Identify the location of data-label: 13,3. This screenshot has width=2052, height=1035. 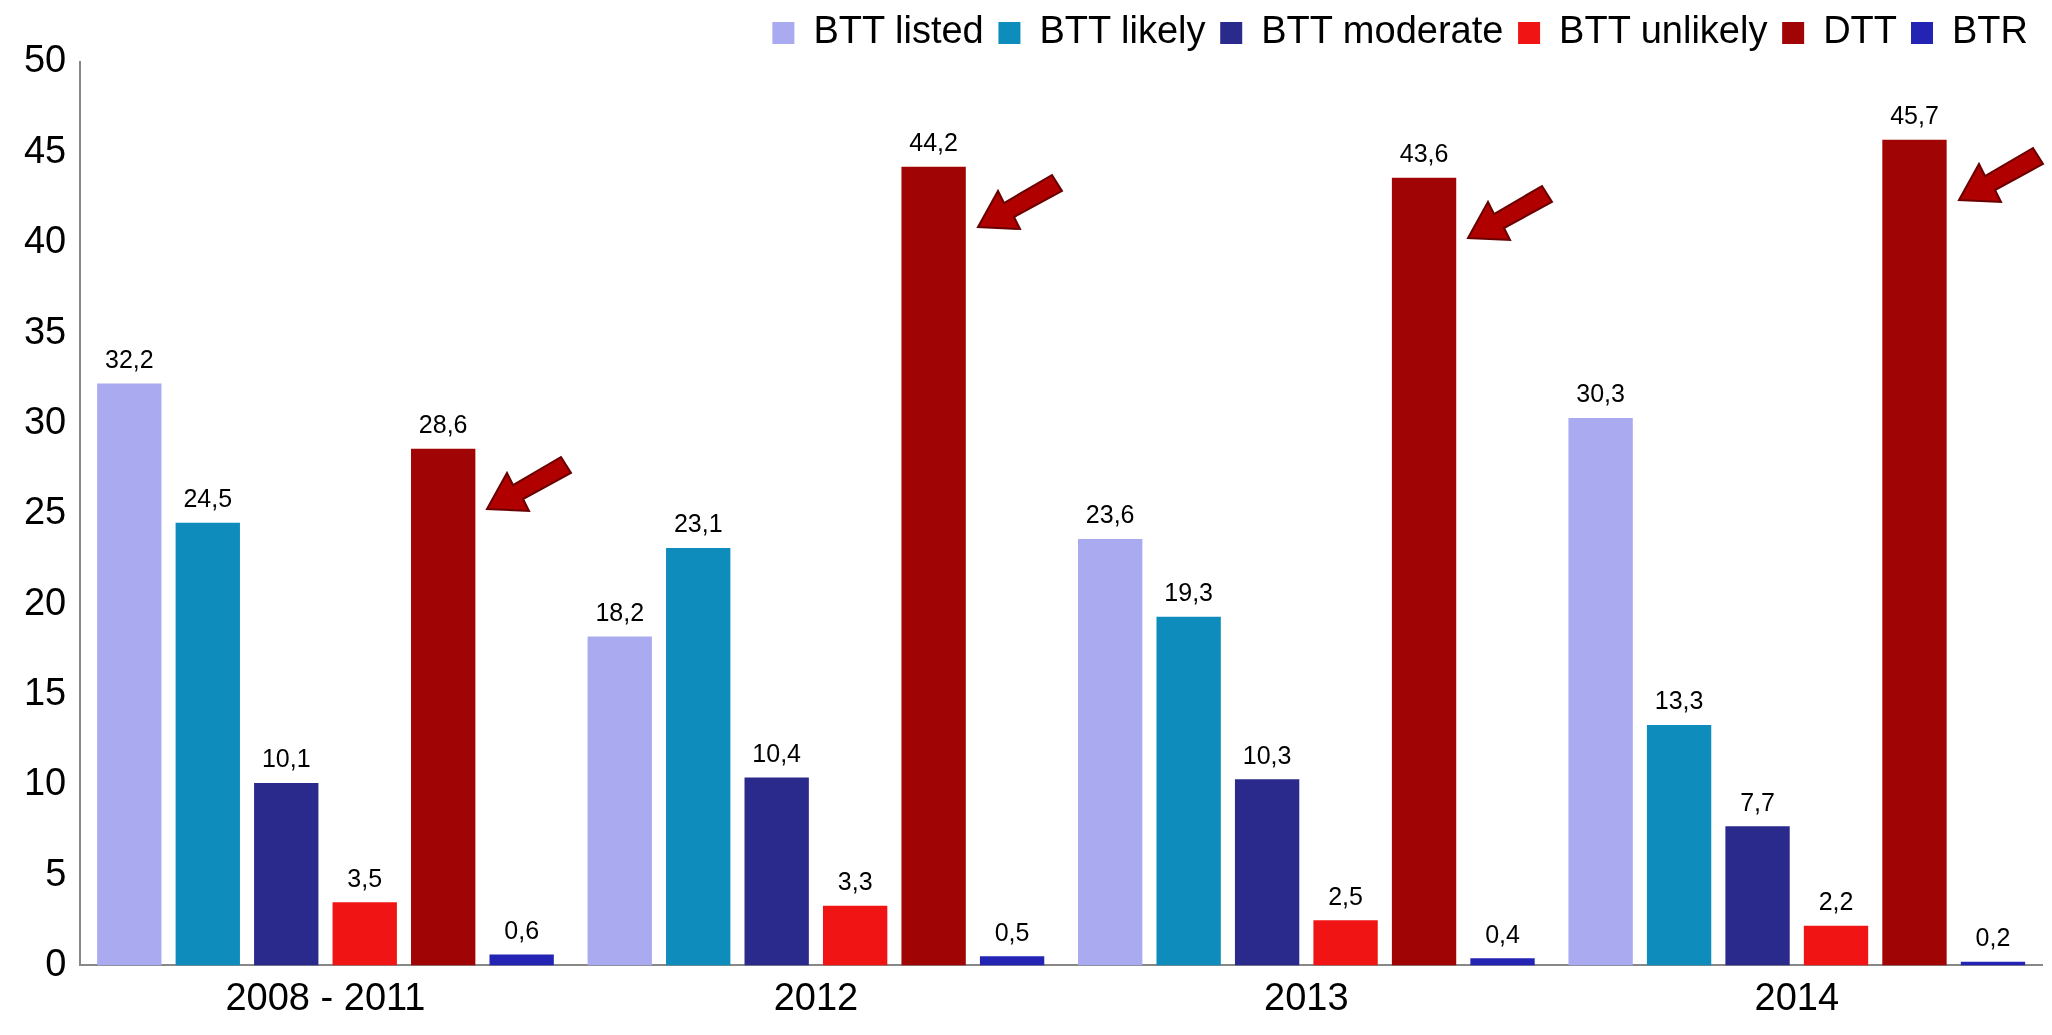
(1679, 700).